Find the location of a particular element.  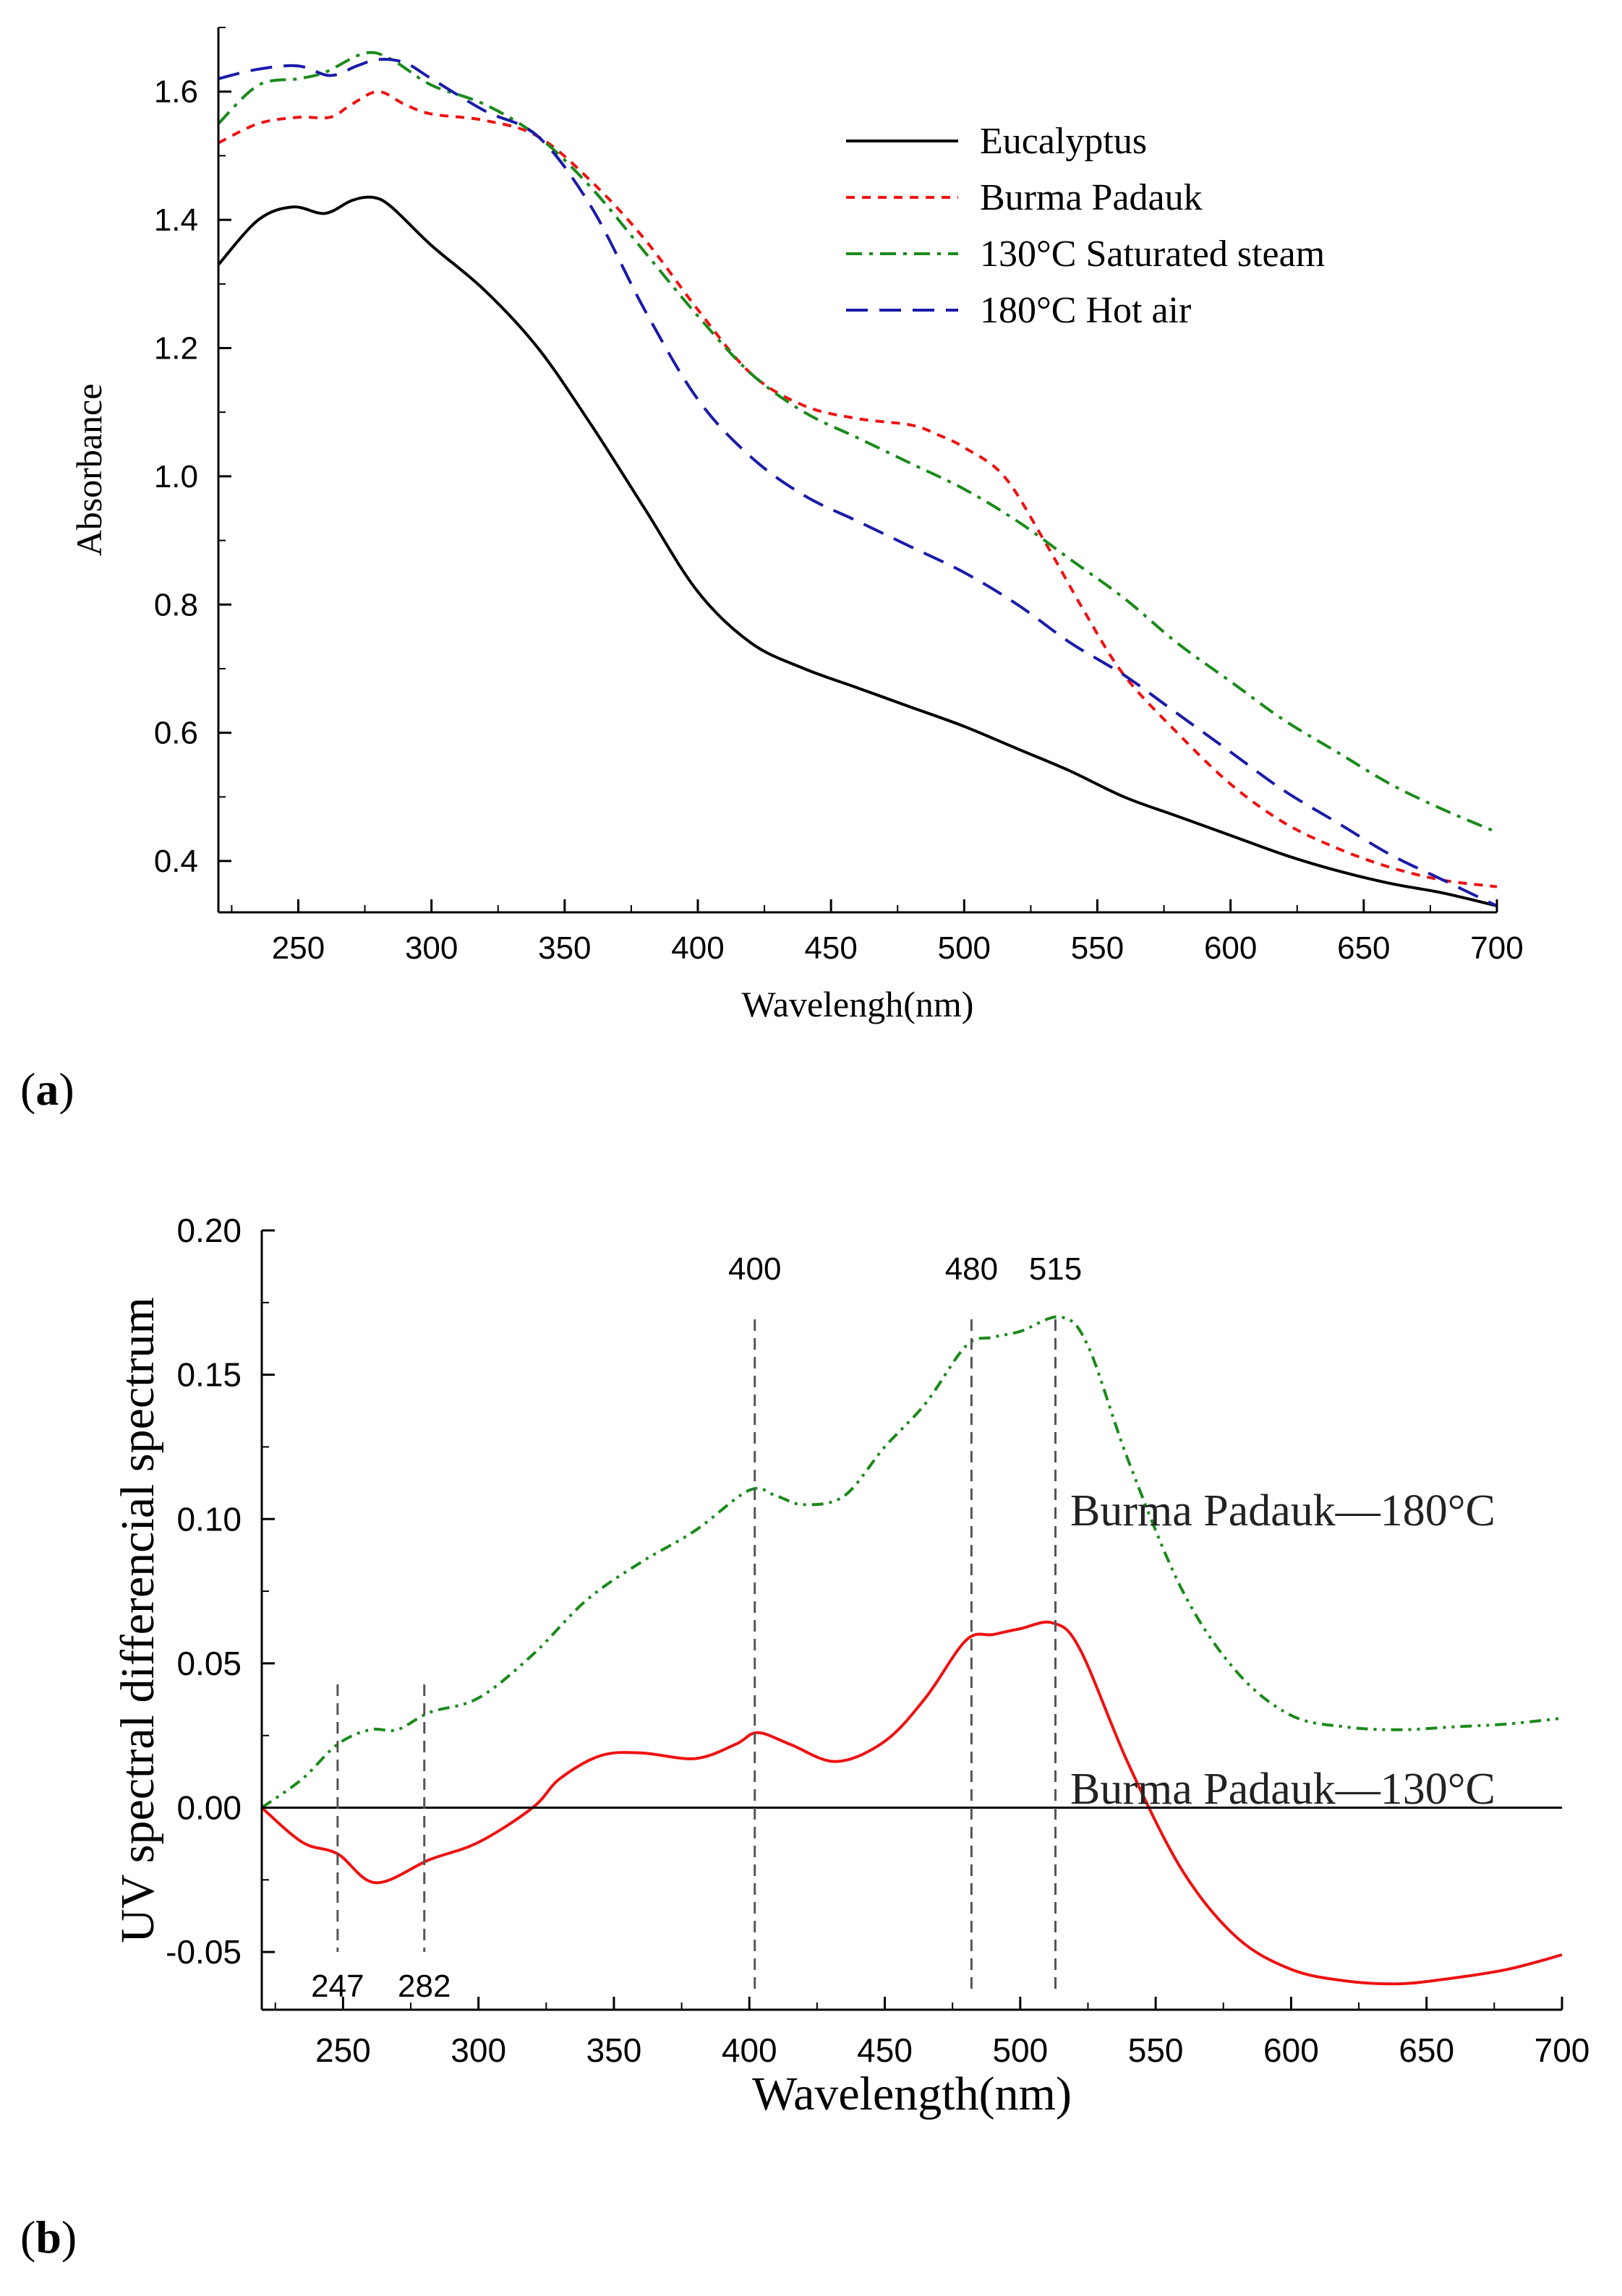

x-tick-label-b: 650 is located at coordinates (1426, 2050).